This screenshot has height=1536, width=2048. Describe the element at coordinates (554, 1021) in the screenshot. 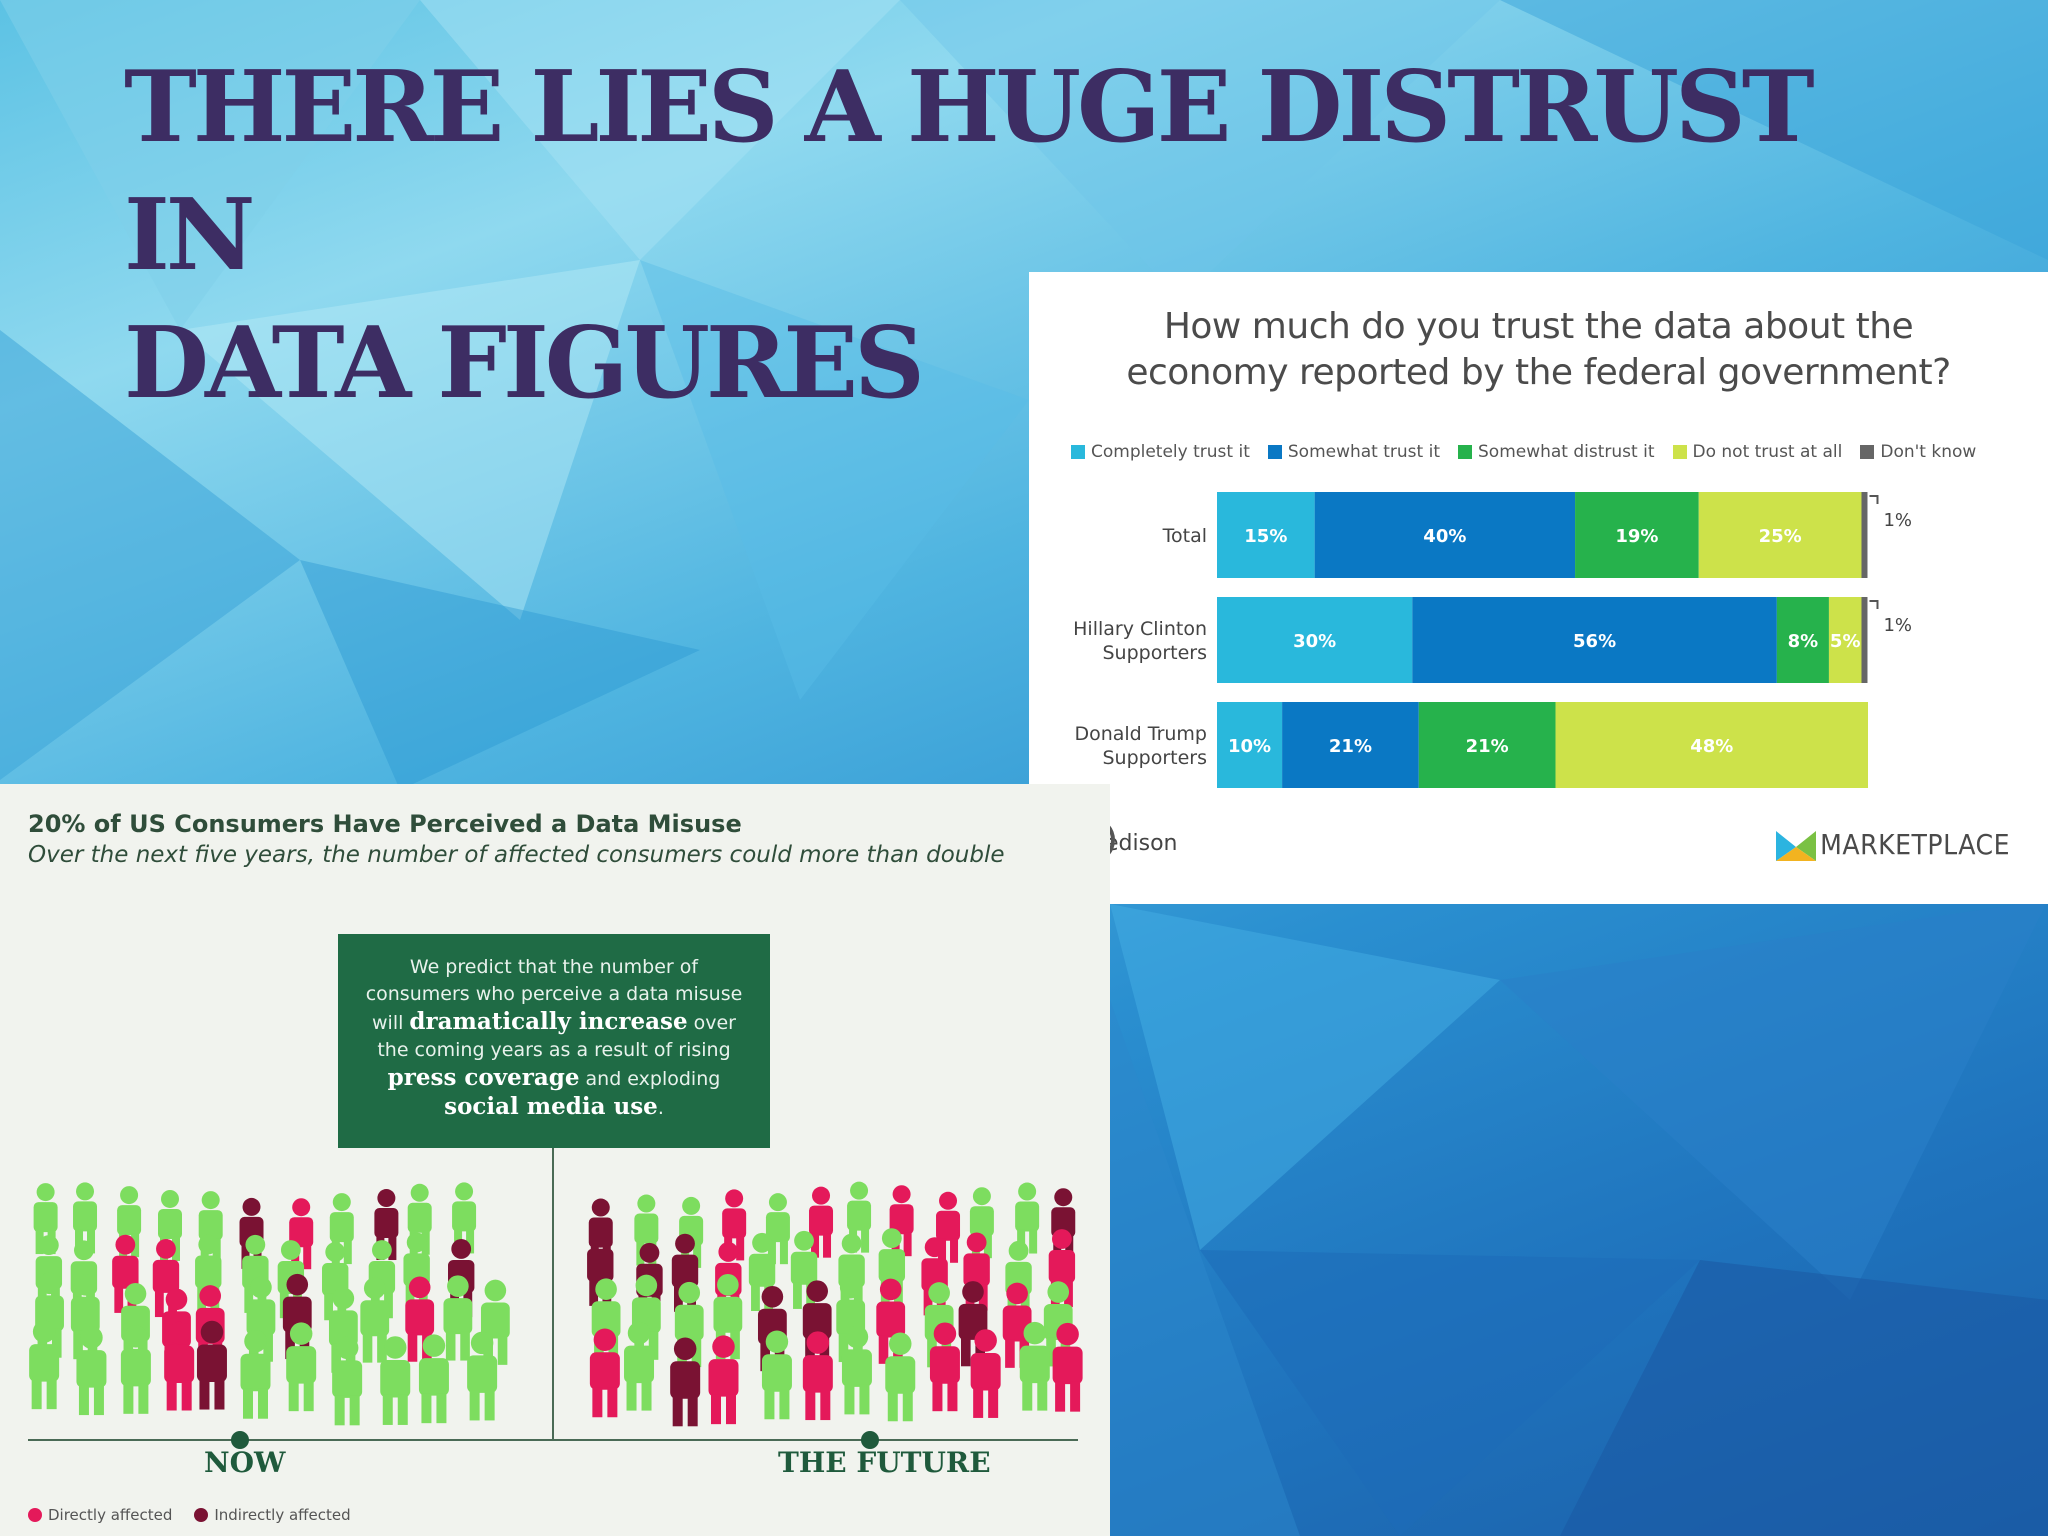

I see `prediction-line3: will dramatically increase over` at that location.